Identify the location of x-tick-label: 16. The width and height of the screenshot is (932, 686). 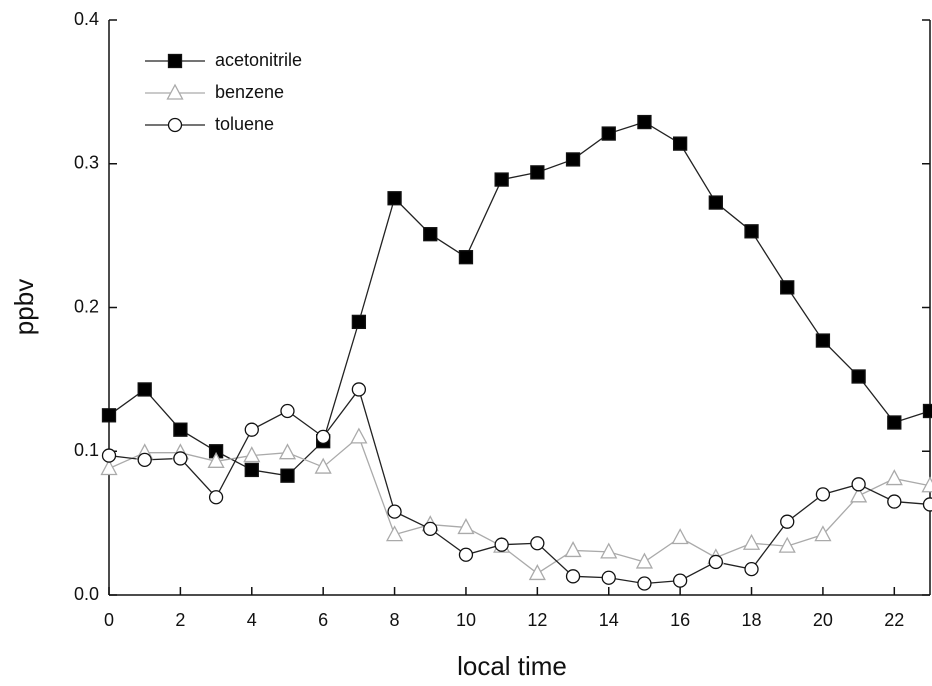
(680, 620).